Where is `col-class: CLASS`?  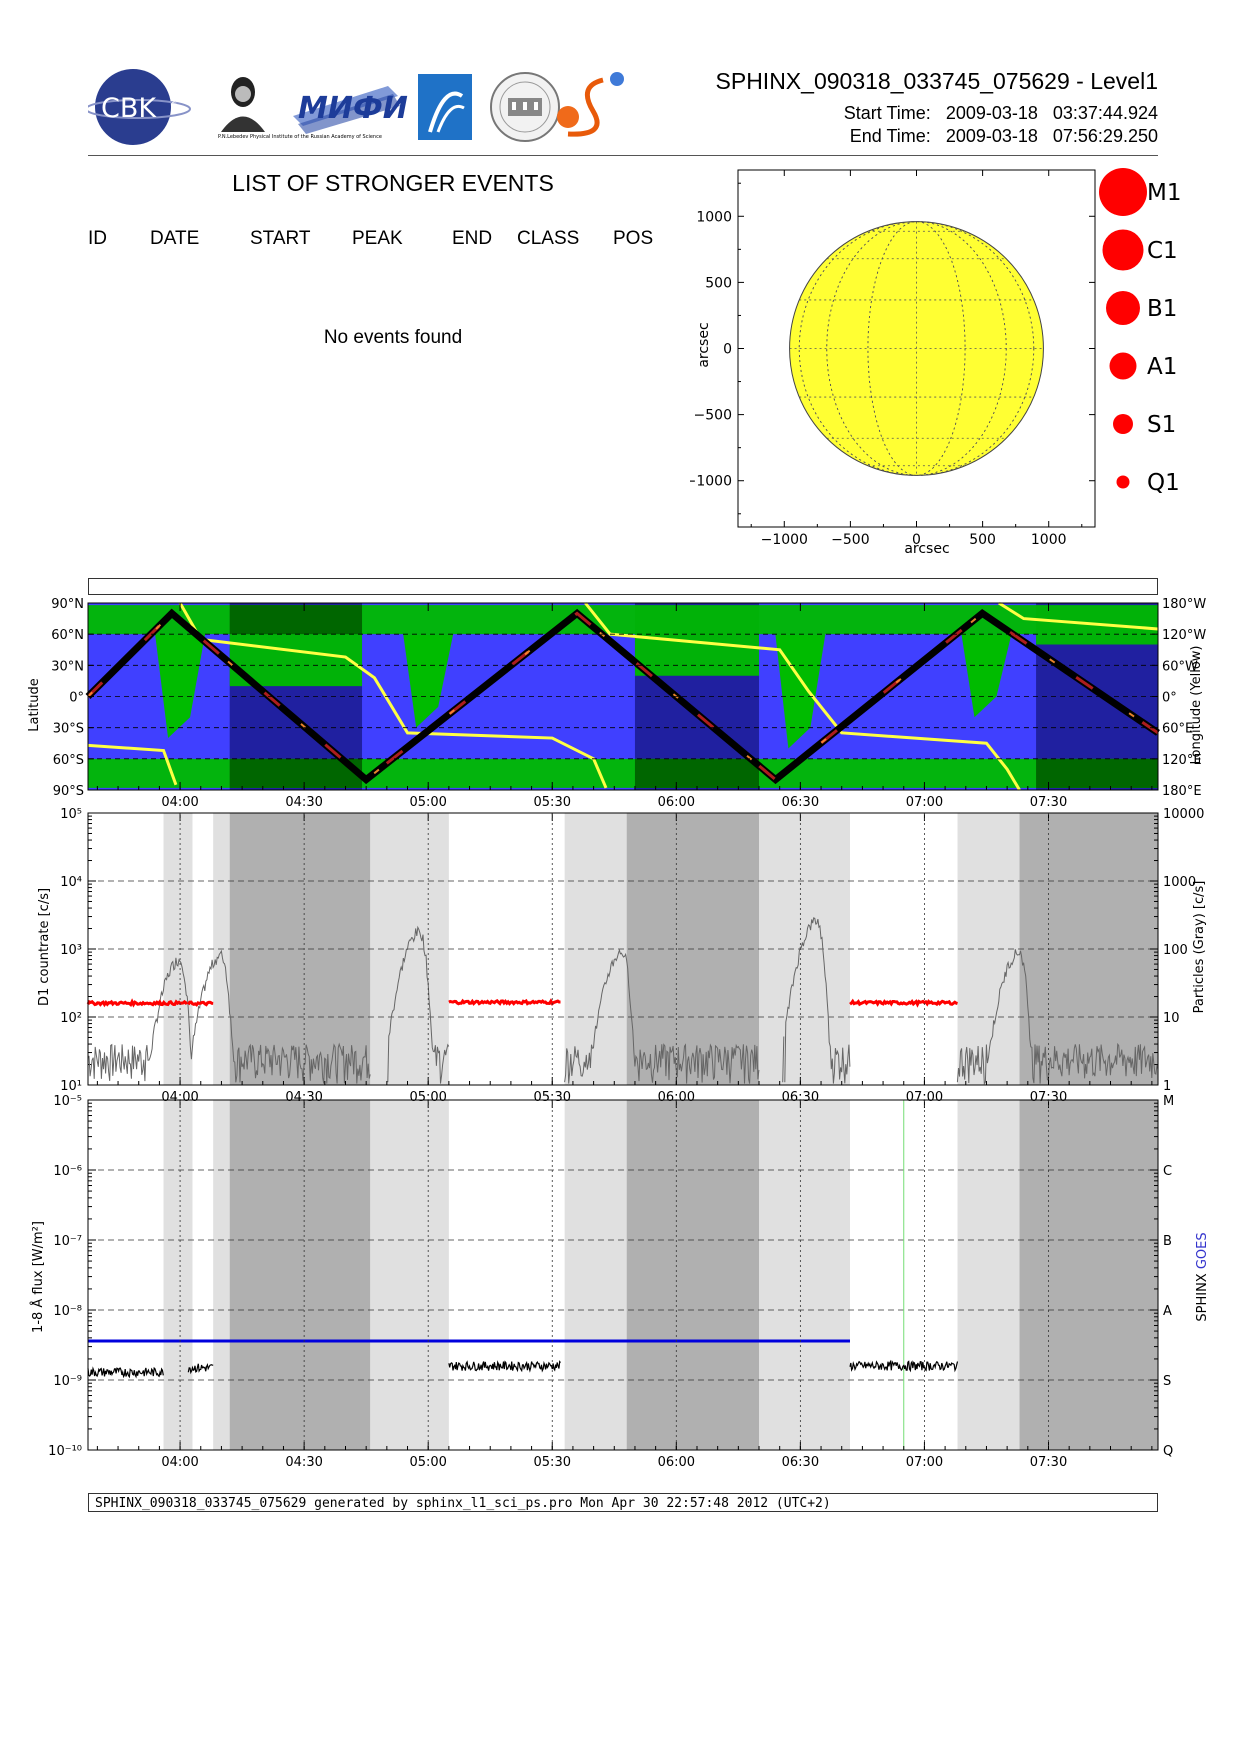
col-class: CLASS is located at coordinates (548, 238).